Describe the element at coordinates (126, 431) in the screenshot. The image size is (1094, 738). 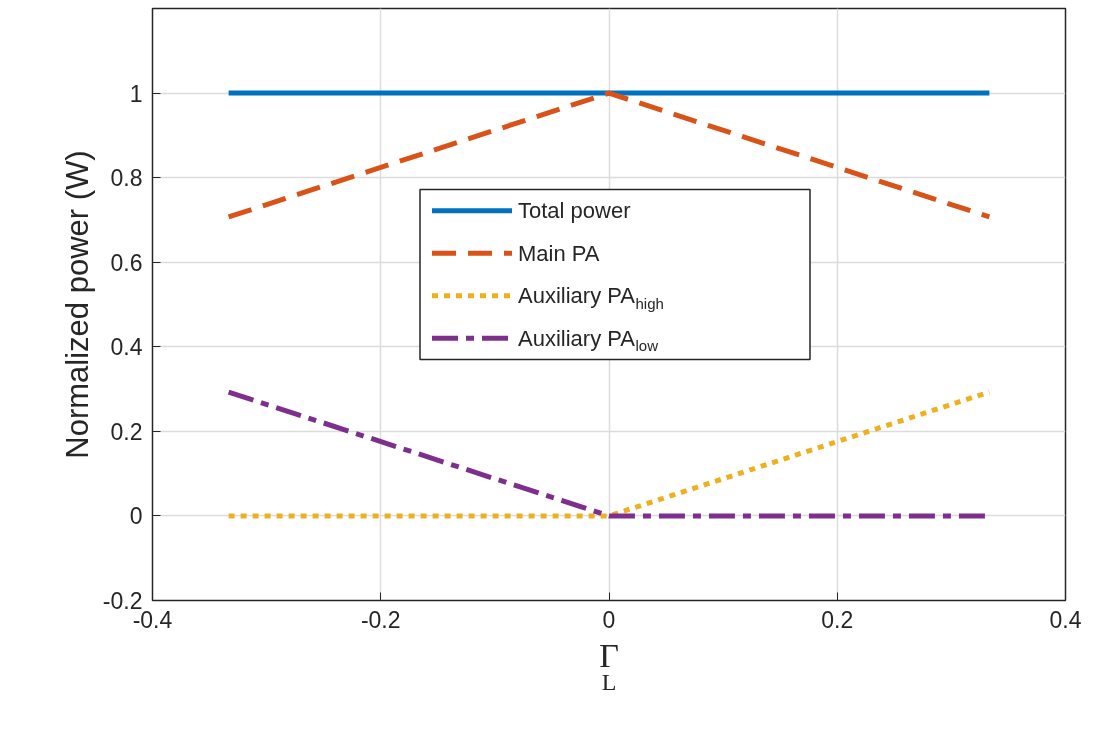
I see `y-tick-label: 0.2` at that location.